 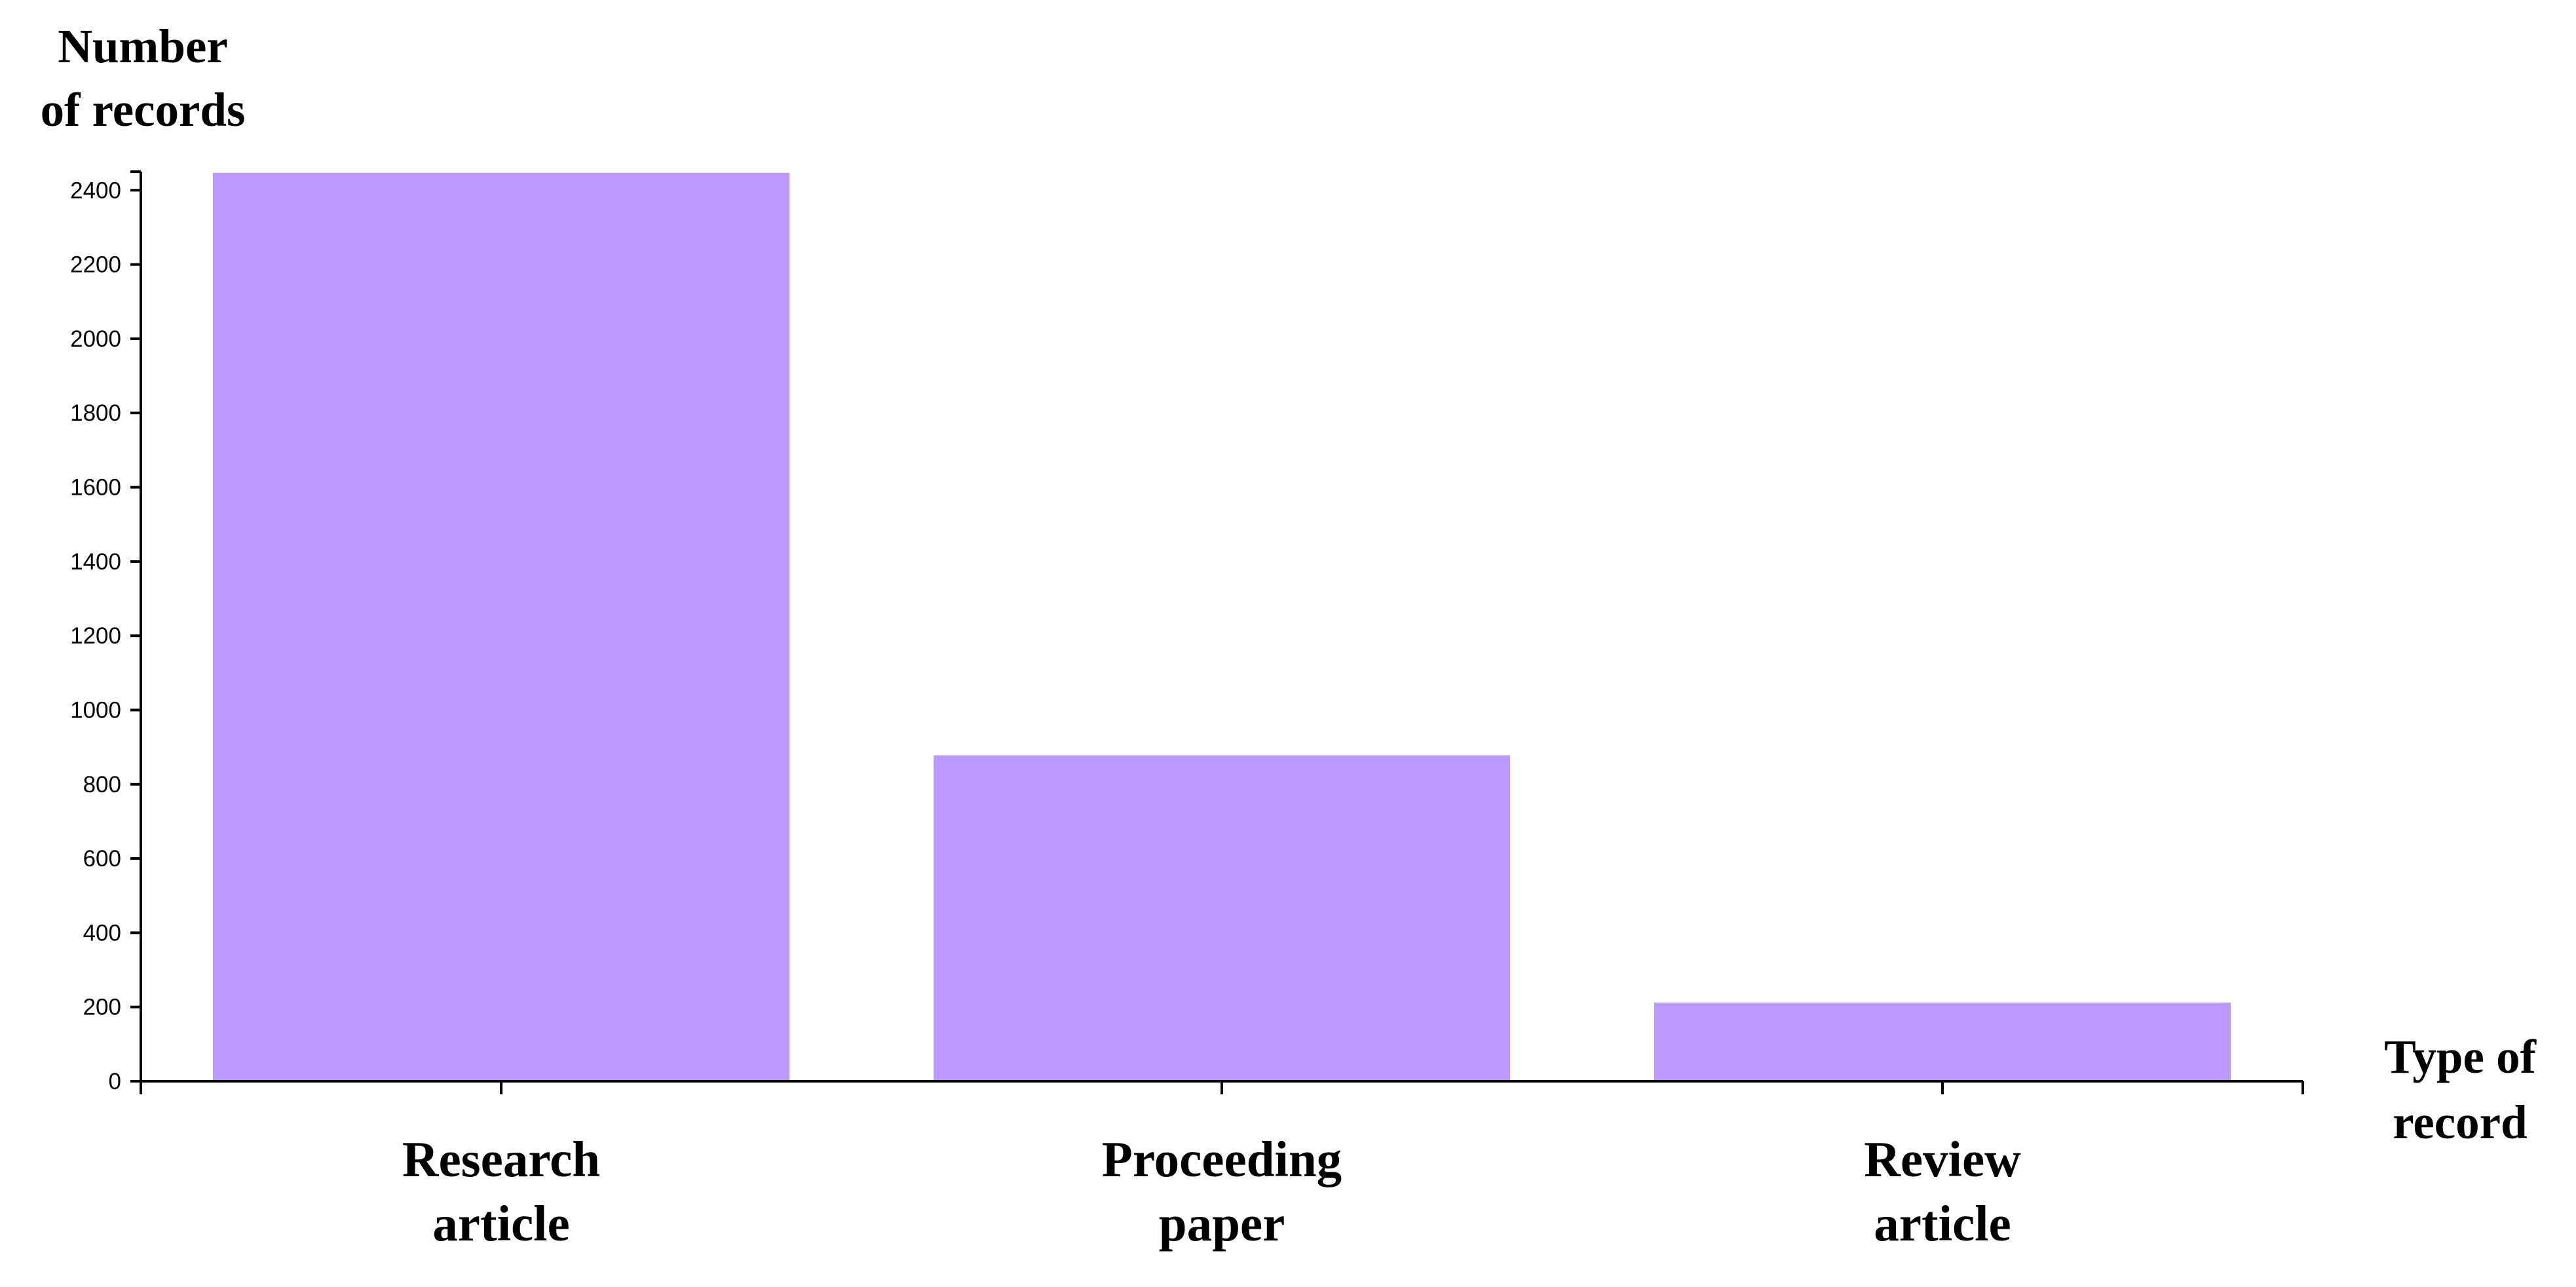 I want to click on y-tick-label-1400: 1400, so click(x=95, y=562).